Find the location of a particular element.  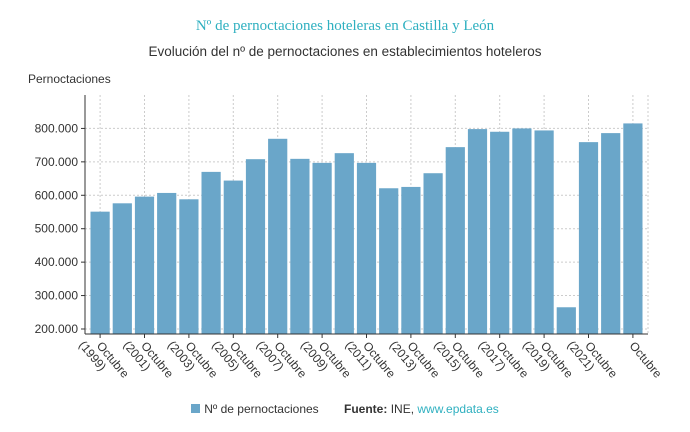

x-tick-label: Octubre(2019) is located at coordinates (548, 359).